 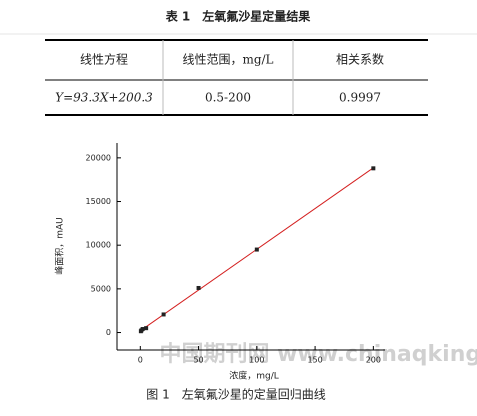 I want to click on table-cell: Y=93.3X+200.3, so click(x=104, y=98).